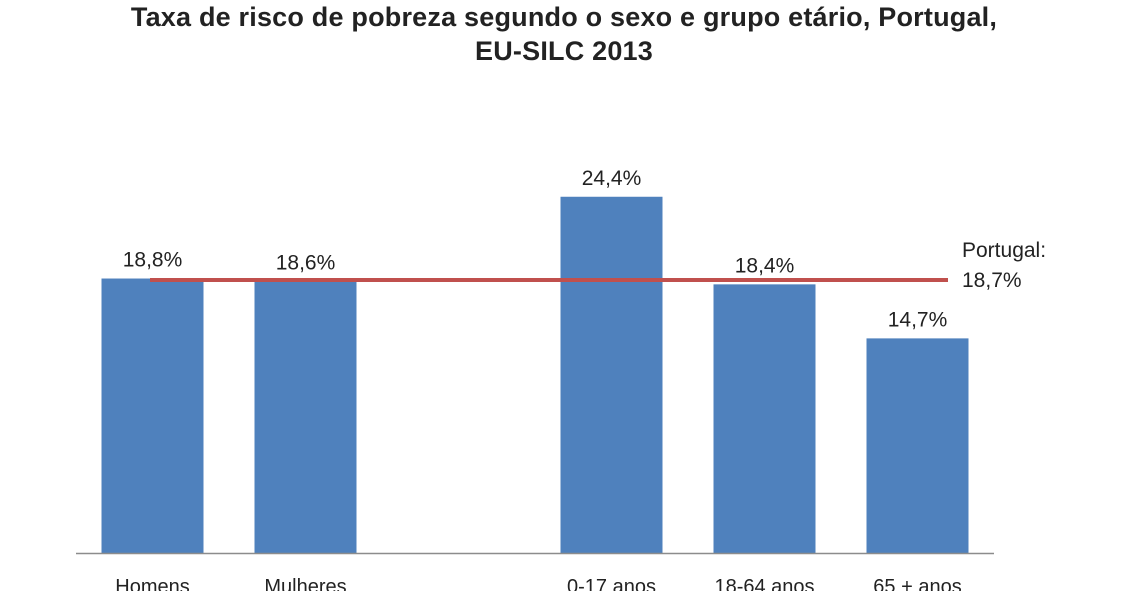 This screenshot has width=1128, height=591. What do you see at coordinates (764, 583) in the screenshot?
I see `category-label-18-64-anos: 18-64 anos` at bounding box center [764, 583].